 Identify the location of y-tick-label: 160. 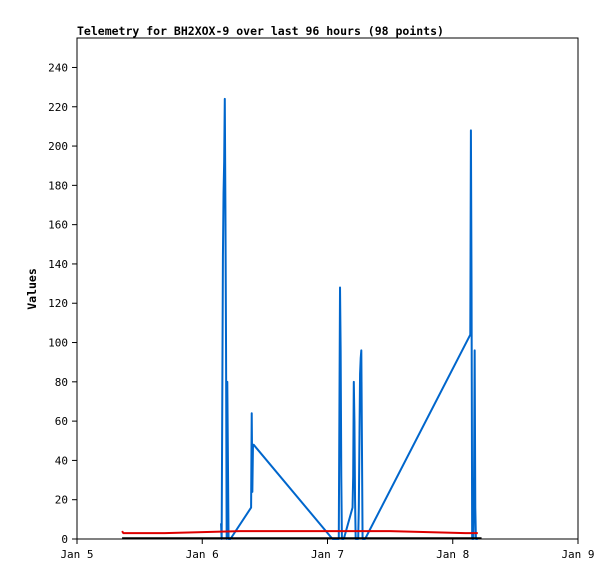
(58, 225).